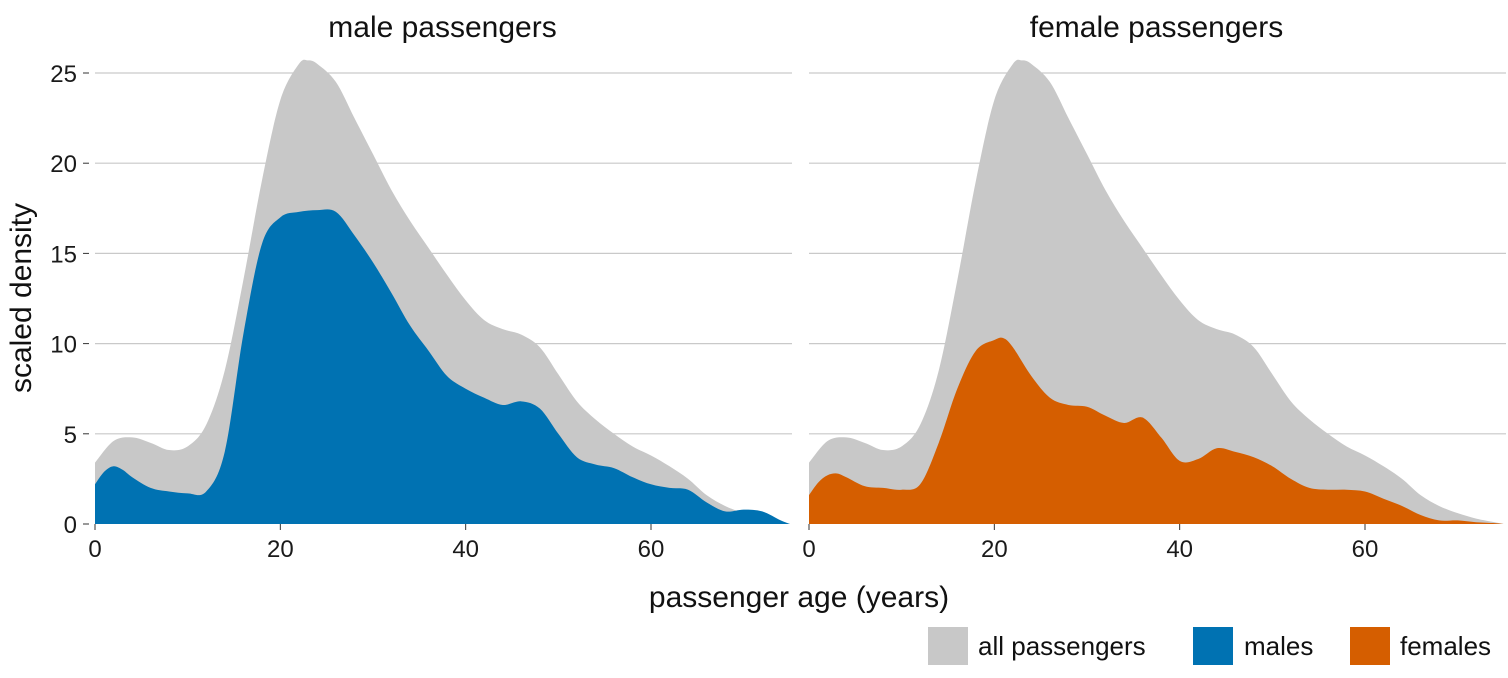 The image size is (1508, 678). I want to click on panel-title-female: female passengers, so click(1156, 27).